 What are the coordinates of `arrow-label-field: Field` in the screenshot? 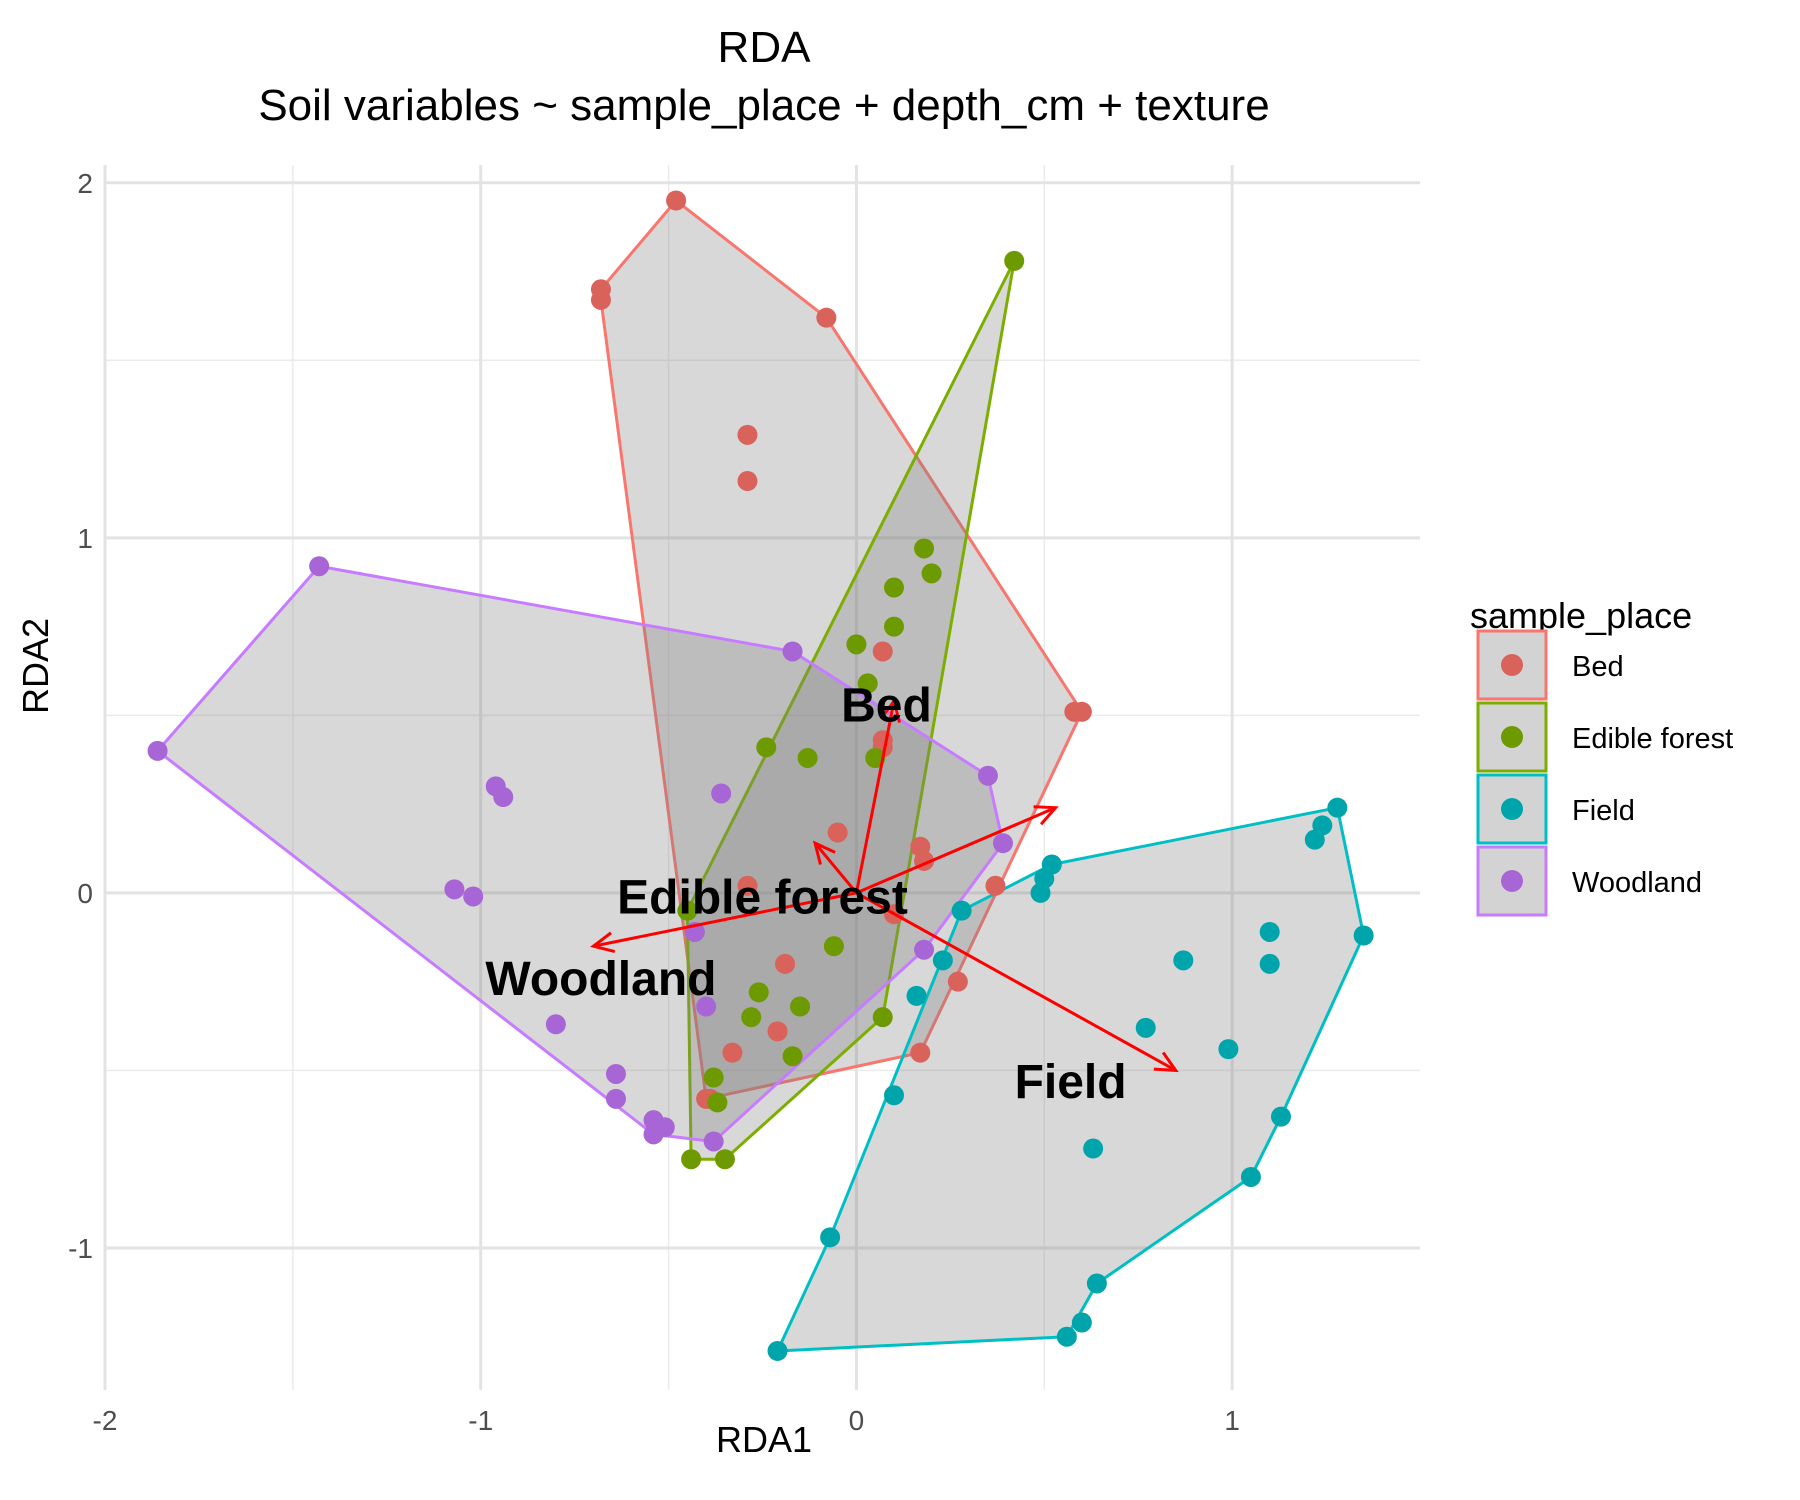 It's located at (1071, 1082).